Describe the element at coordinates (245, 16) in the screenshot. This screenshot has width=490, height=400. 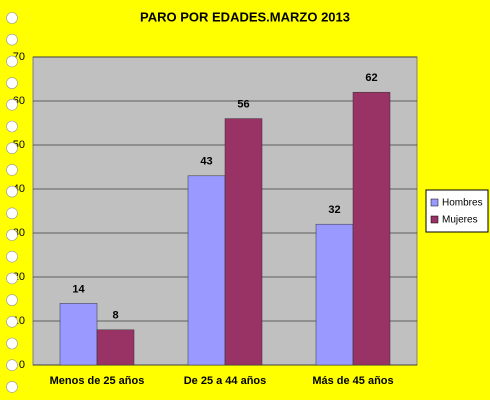
I see `chart-title: PARO POR EDADES.MARZO 2013` at that location.